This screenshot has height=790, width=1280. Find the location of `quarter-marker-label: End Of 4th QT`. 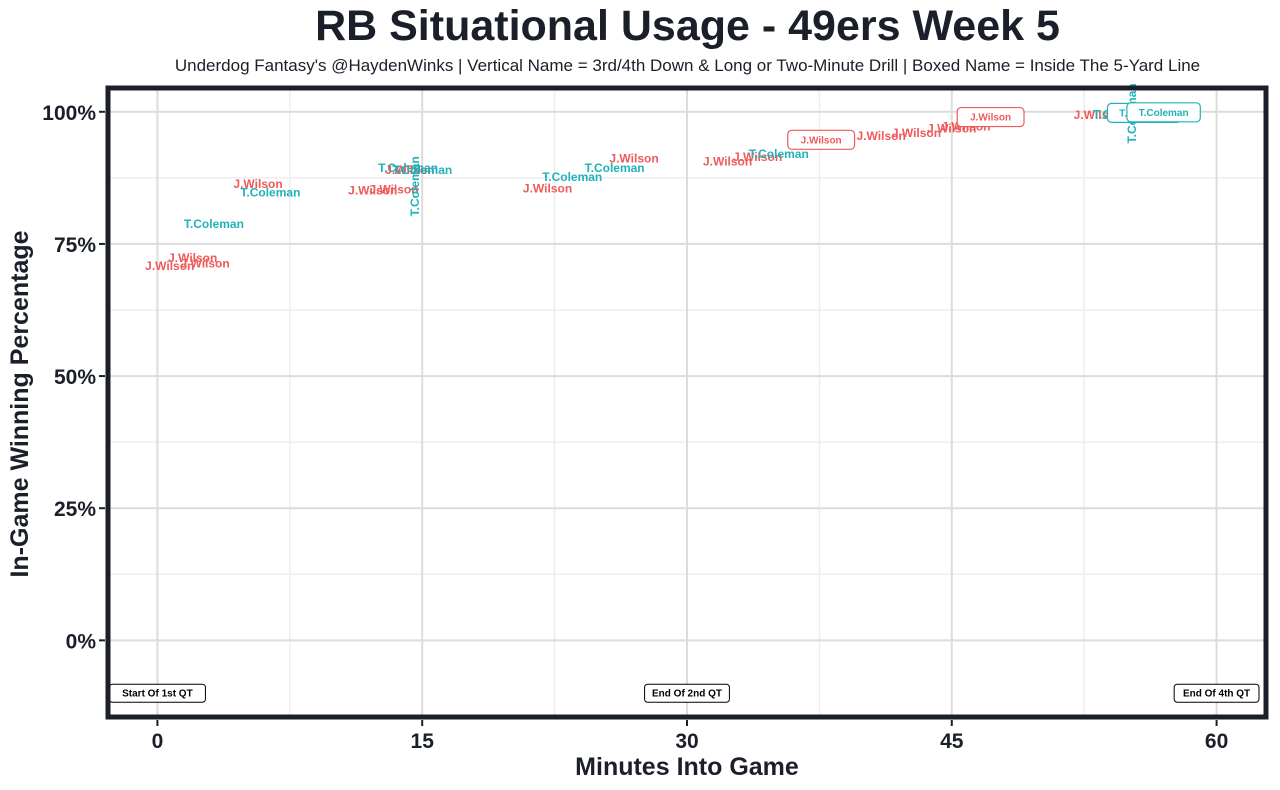

quarter-marker-label: End Of 4th QT is located at coordinates (1216, 694).